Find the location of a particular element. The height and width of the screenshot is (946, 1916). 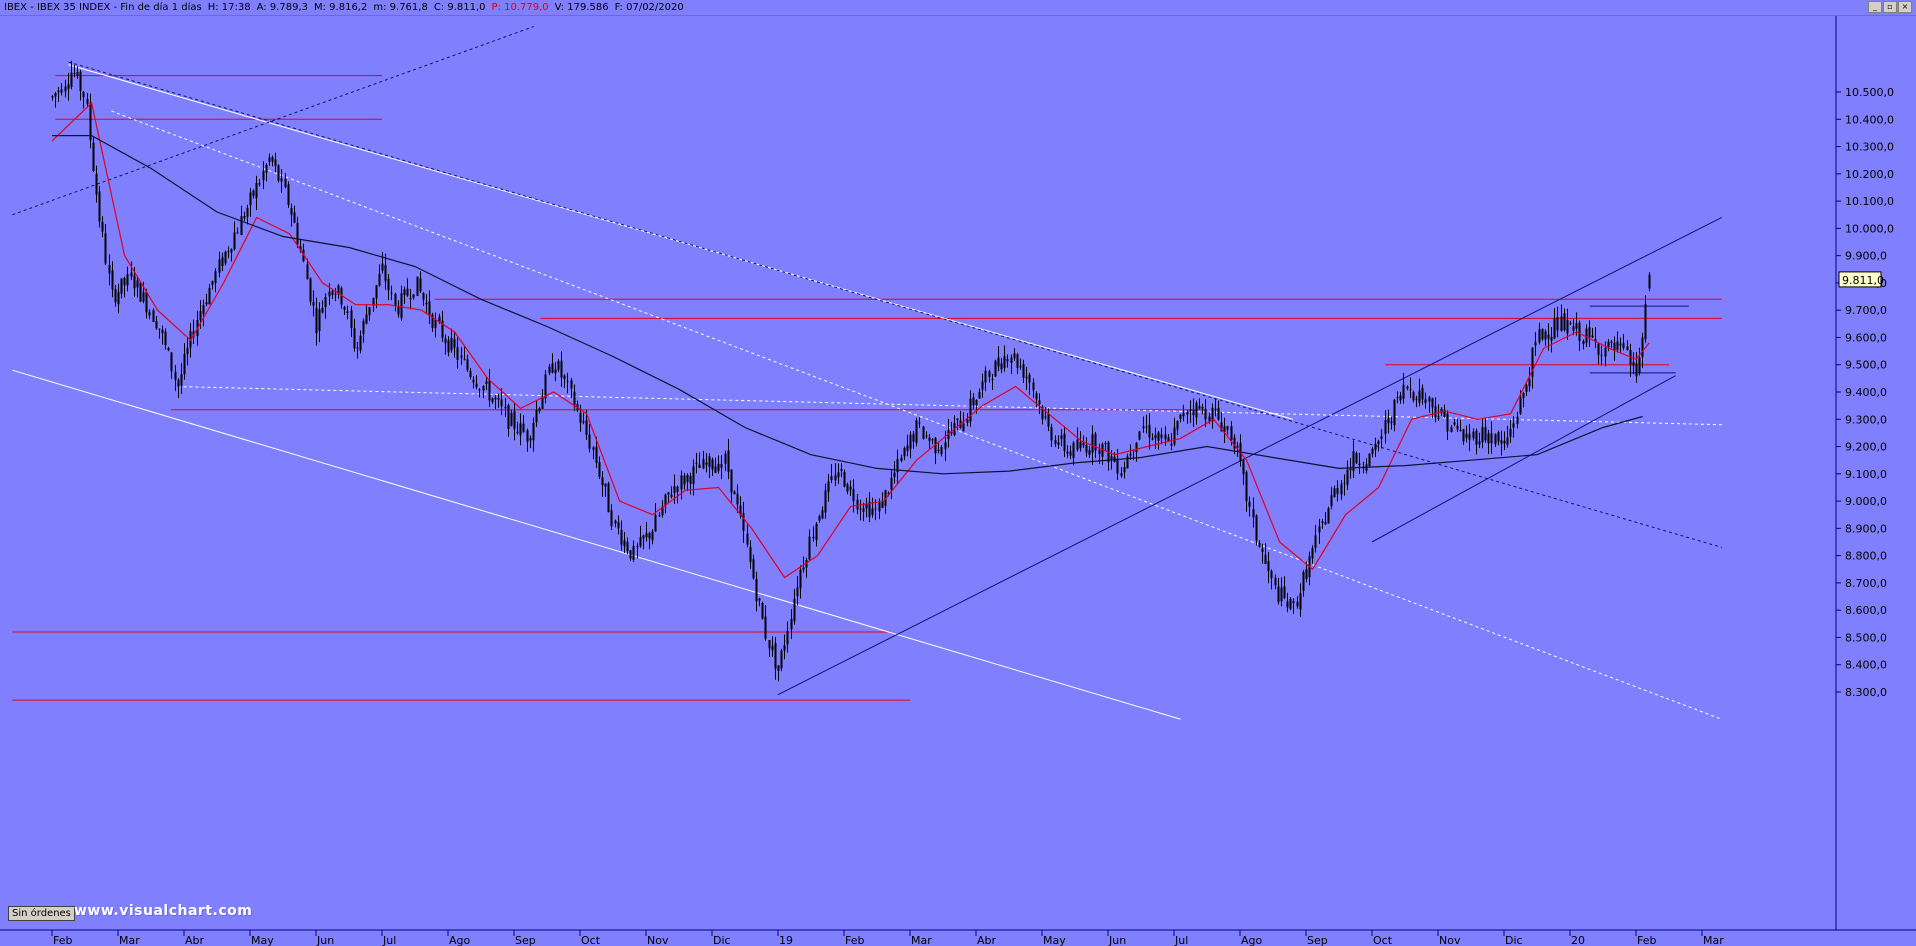

minimize-icon: _ is located at coordinates (1875, 7).